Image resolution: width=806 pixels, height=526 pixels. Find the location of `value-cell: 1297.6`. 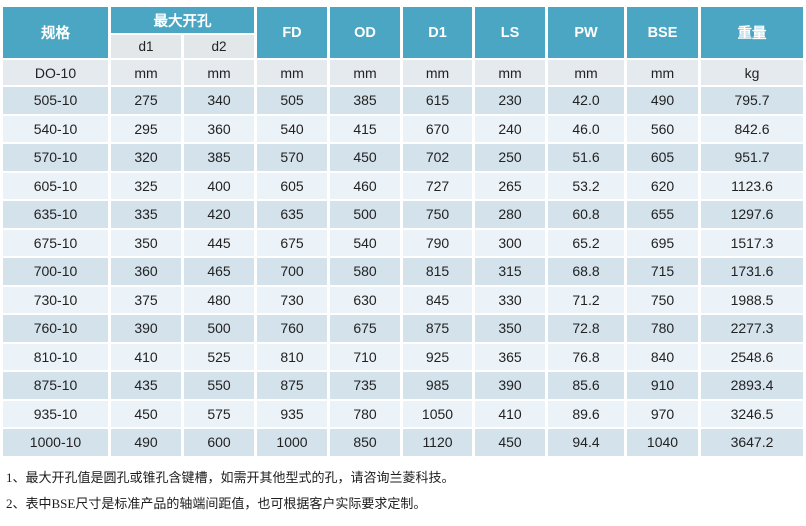

value-cell: 1297.6 is located at coordinates (752, 214).